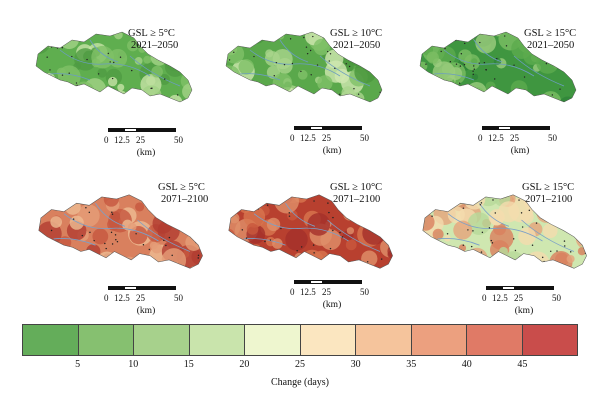 This screenshot has width=600, height=407. What do you see at coordinates (151, 33) in the screenshot?
I see `title-threshold: GSL ≥ 5°C` at bounding box center [151, 33].